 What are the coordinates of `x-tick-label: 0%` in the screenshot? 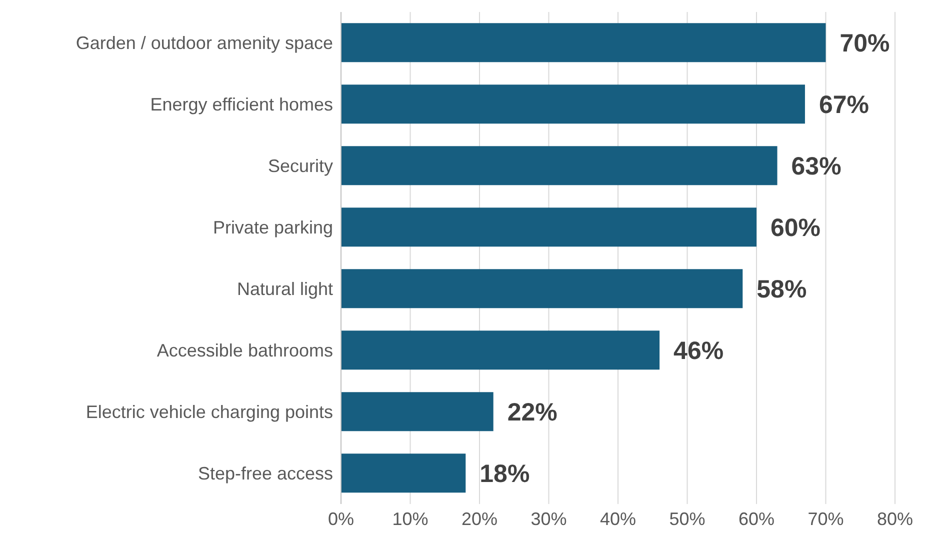 It's located at (341, 518).